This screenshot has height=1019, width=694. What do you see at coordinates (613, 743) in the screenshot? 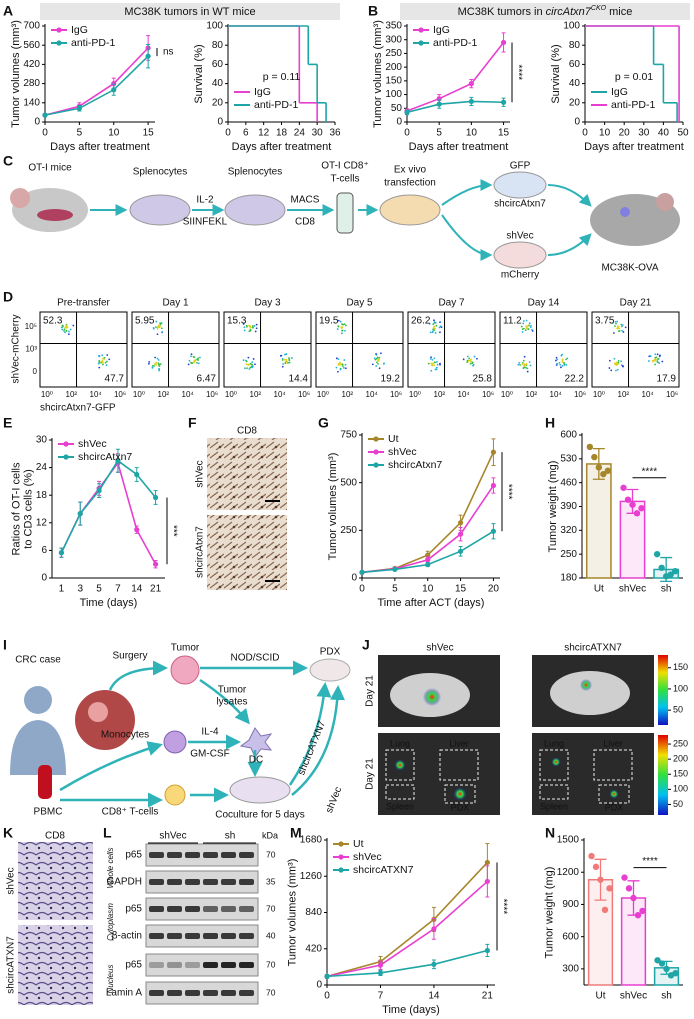
I see `organ-label: Liver` at bounding box center [613, 743].